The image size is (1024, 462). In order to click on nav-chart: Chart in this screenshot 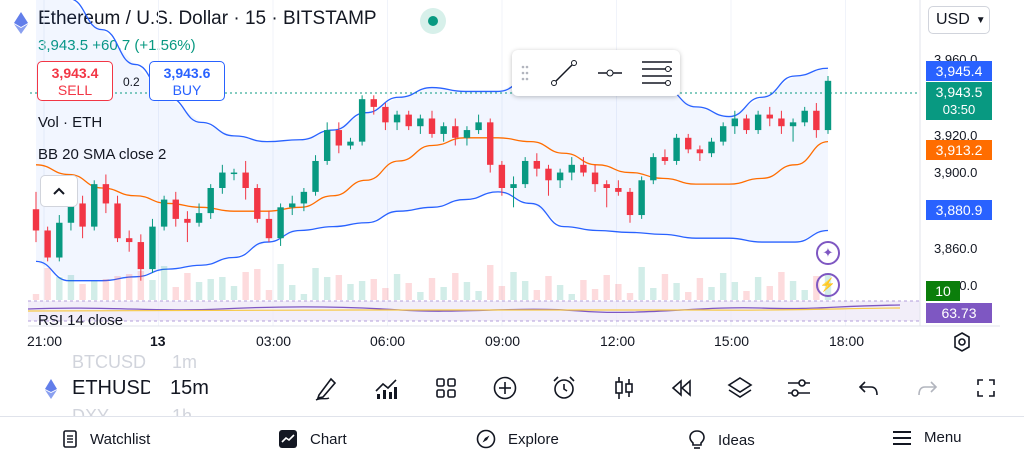, I will do `click(312, 439)`.